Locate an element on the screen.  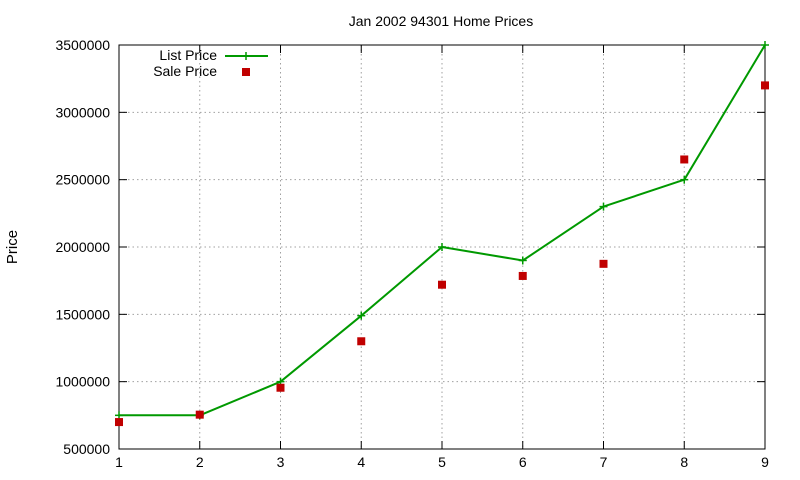
x-tick-label: 5 is located at coordinates (442, 462).